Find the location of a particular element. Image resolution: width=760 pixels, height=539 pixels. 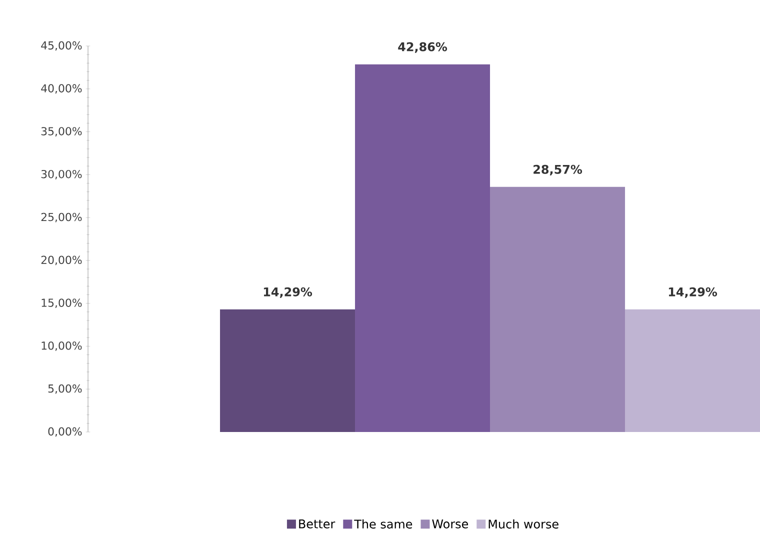

y-tick-label: 40,00% is located at coordinates (61, 89).